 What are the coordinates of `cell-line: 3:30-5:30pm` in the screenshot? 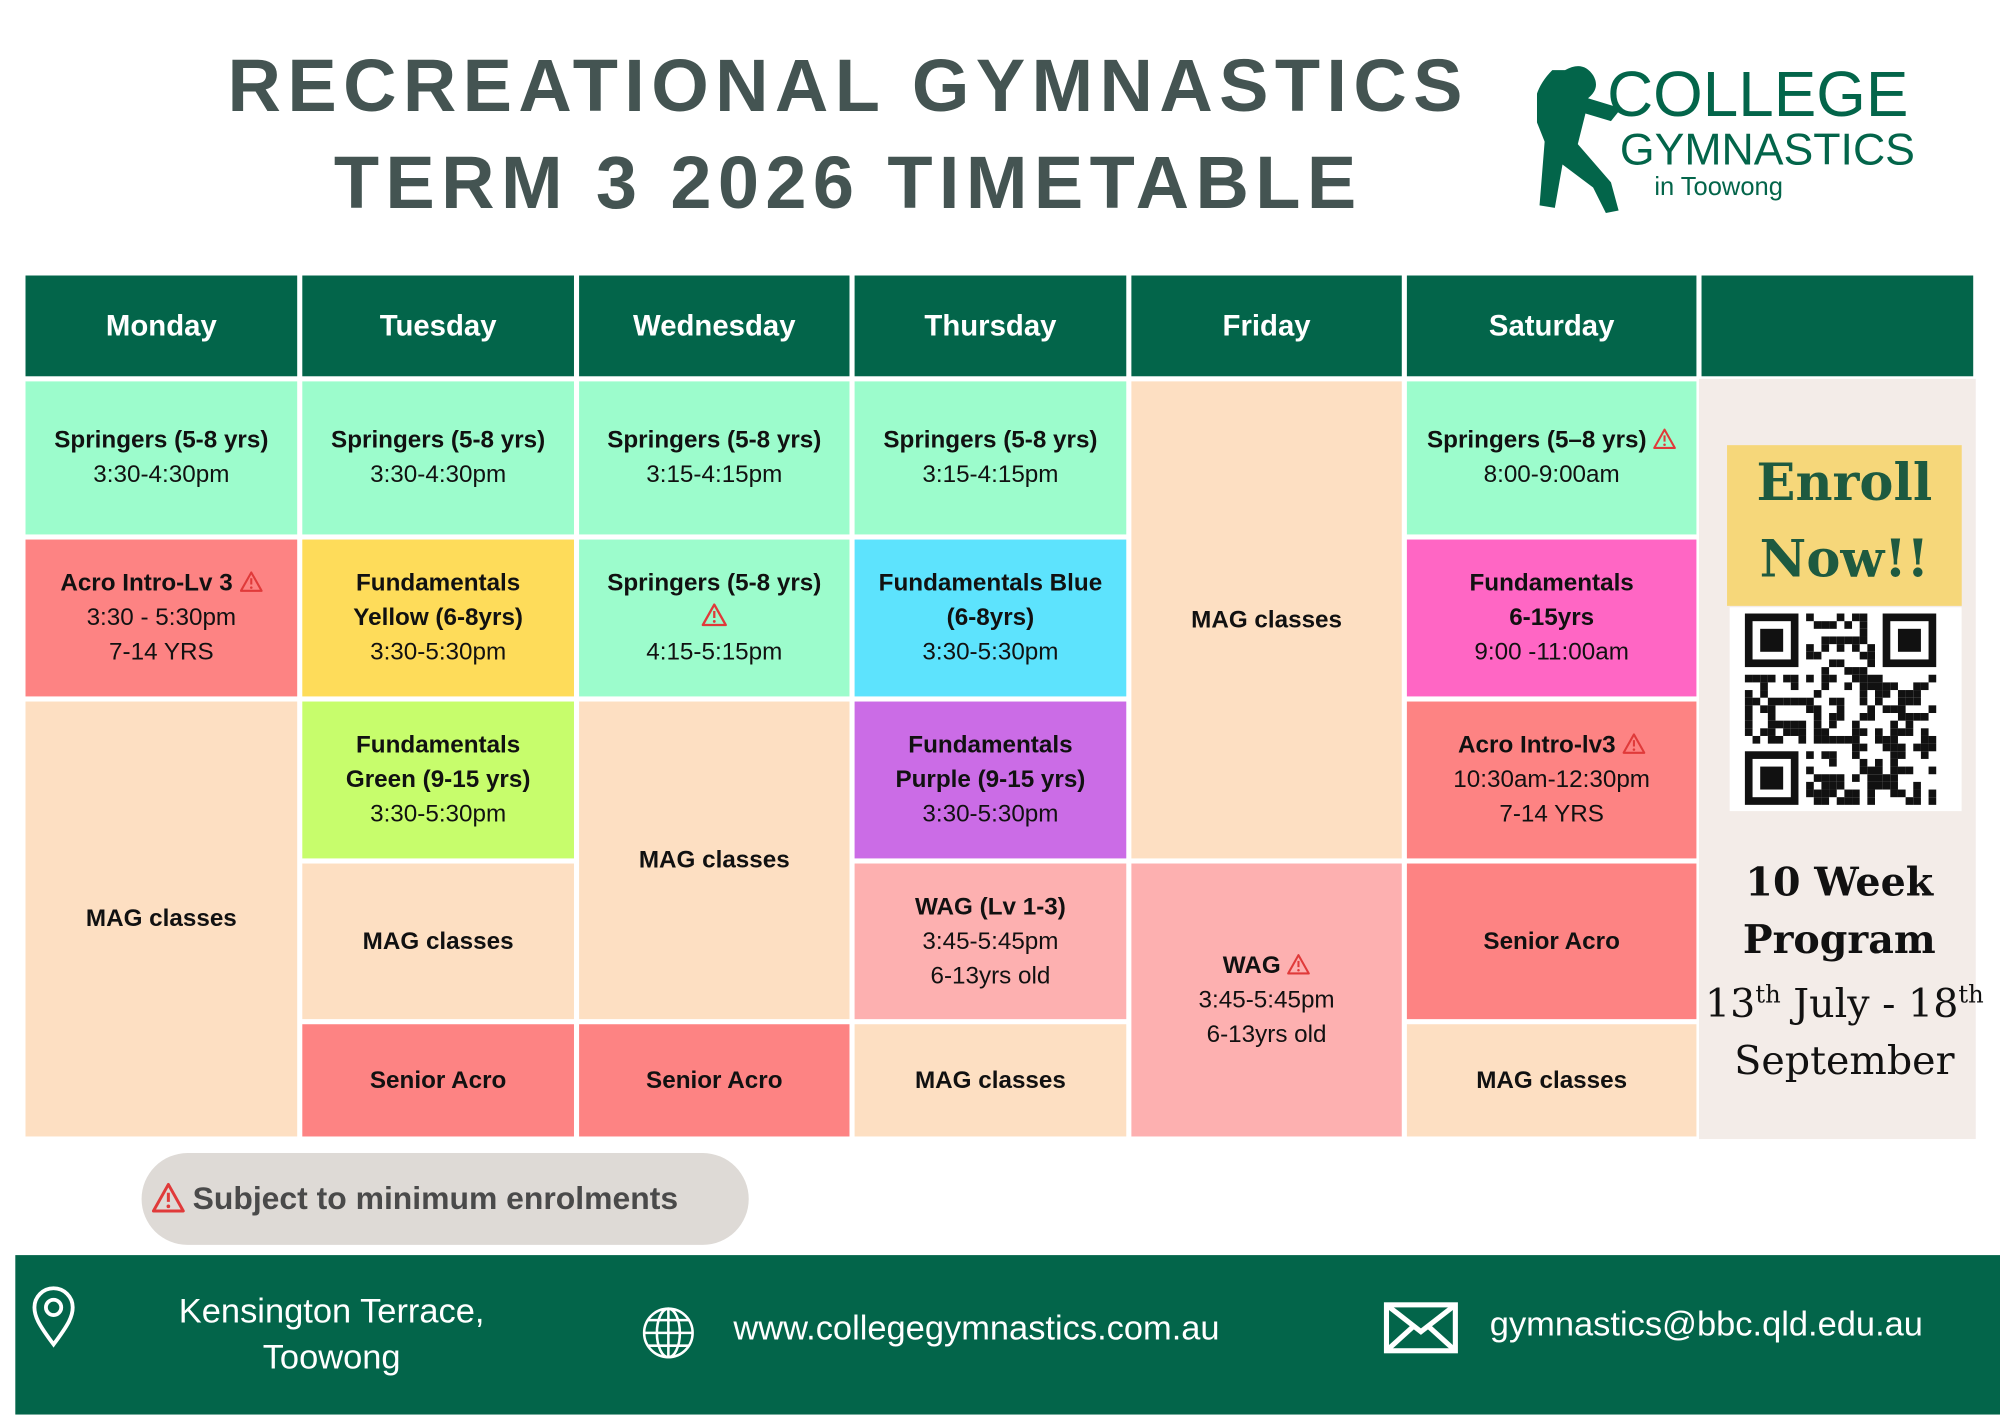 It's located at (990, 652).